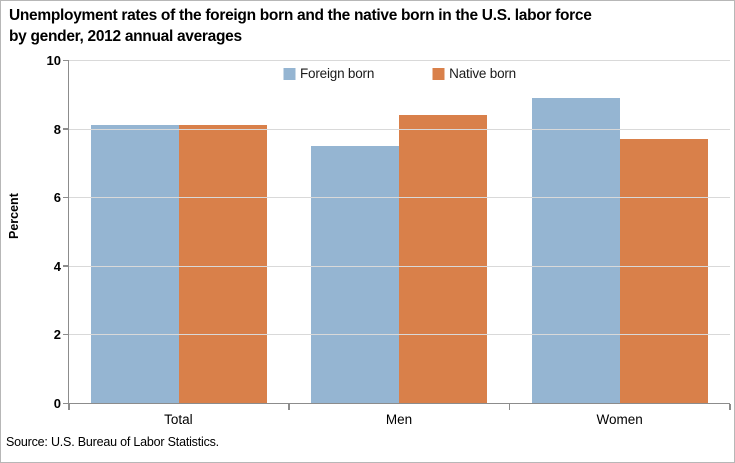 The image size is (735, 463). I want to click on y-tick-label-2: 2, so click(57, 335).